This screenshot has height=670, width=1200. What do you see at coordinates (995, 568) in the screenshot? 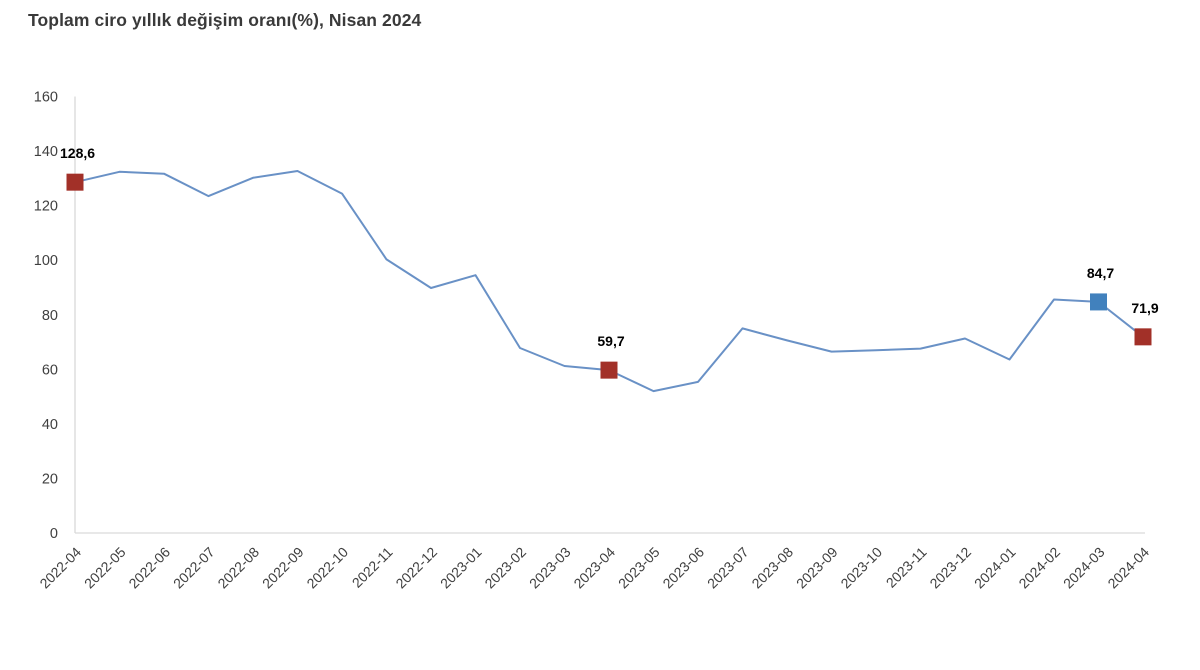
I see `x-tick-label: 2024-01` at bounding box center [995, 568].